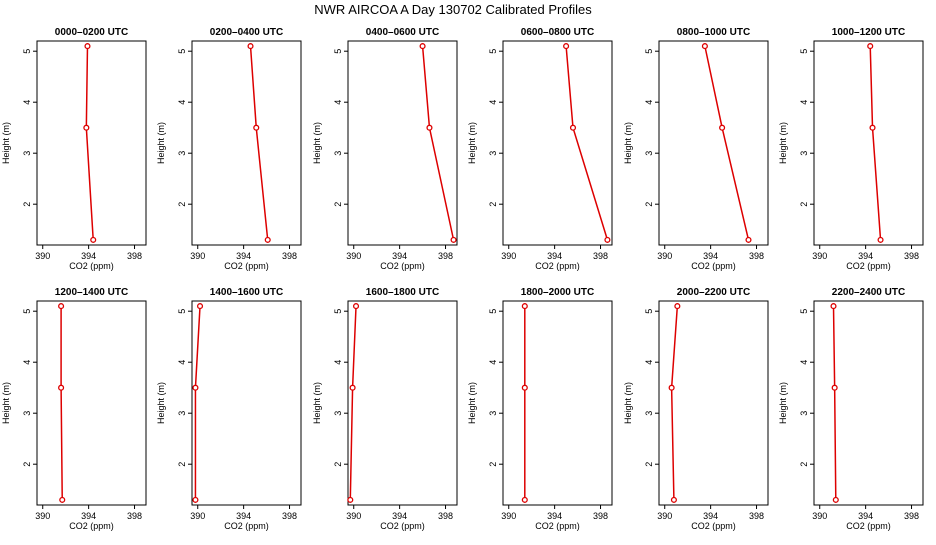 This screenshot has height=545, width=936. What do you see at coordinates (868, 32) in the screenshot?
I see `panel-title: 1000–1200 UTC` at bounding box center [868, 32].